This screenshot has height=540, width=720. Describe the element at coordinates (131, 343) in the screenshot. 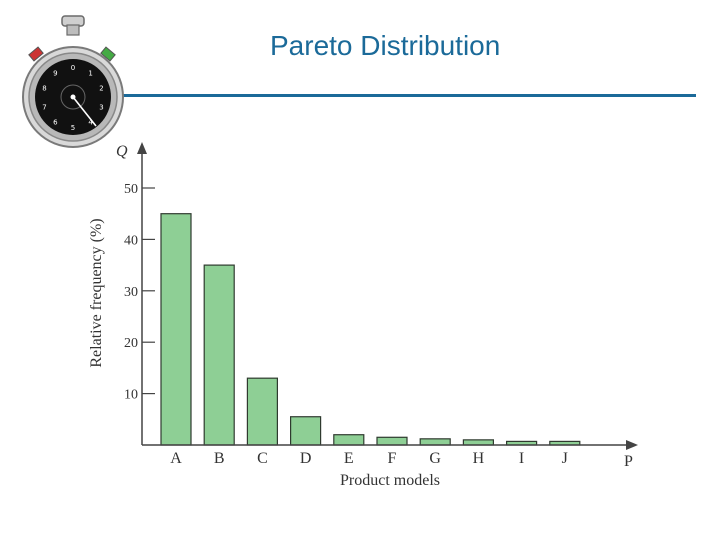

I see `y-tick-label: 20` at that location.